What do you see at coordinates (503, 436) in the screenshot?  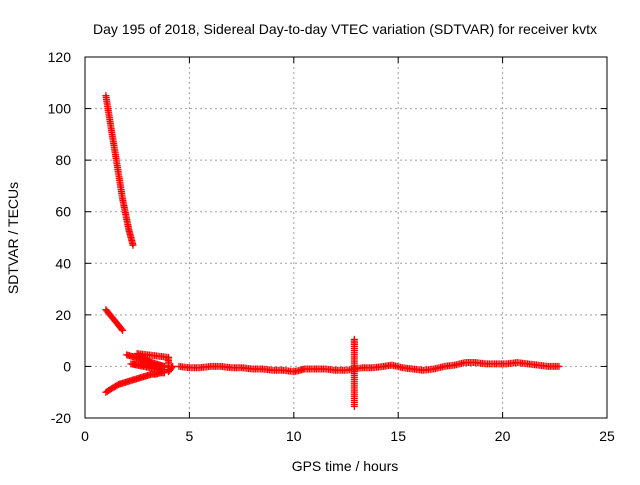 I see `x-tick-label: 20` at bounding box center [503, 436].